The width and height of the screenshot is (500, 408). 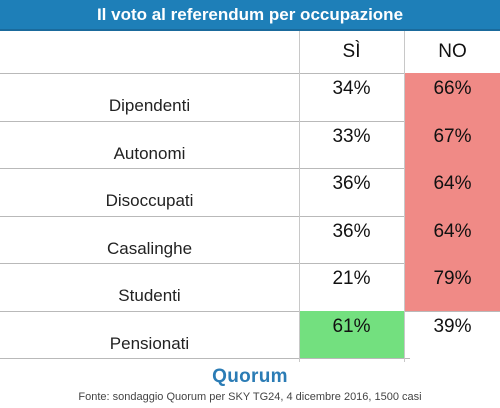 I want to click on si-value: 33%, so click(x=351, y=136).